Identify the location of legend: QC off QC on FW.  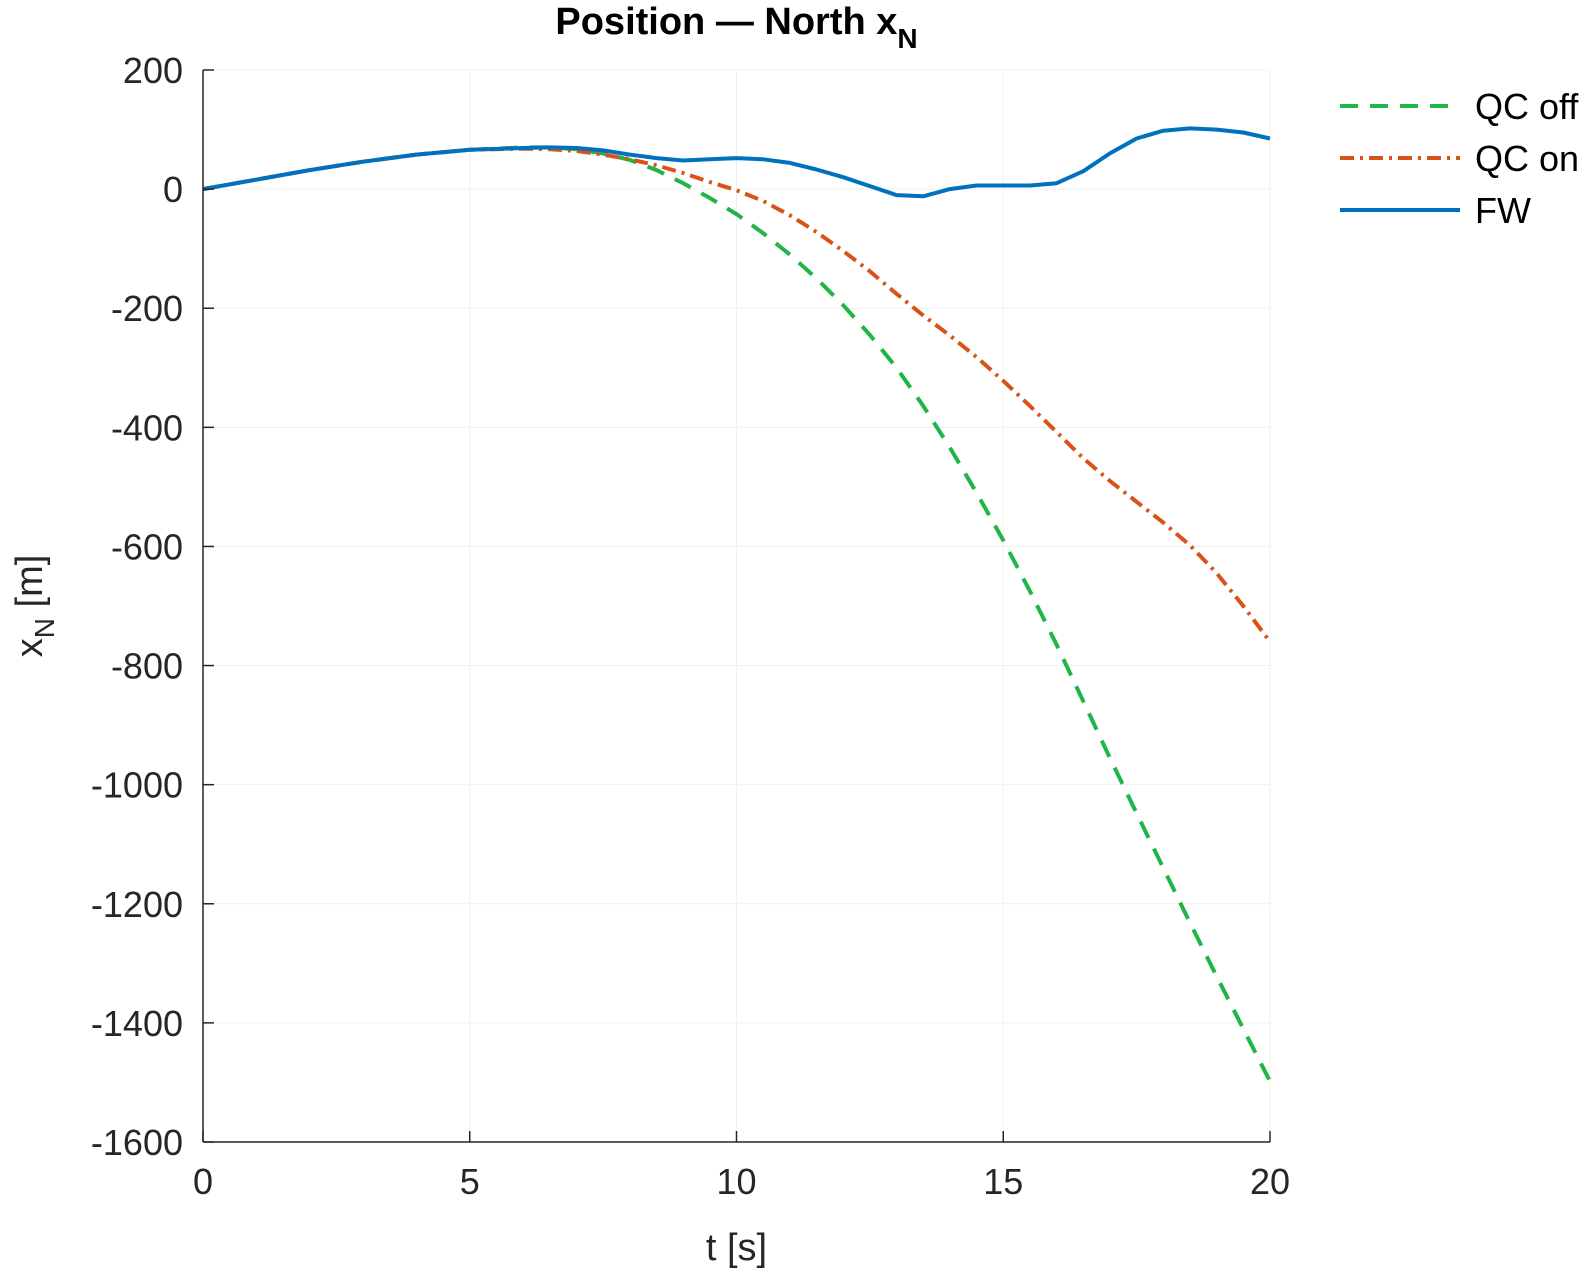
(1459, 158).